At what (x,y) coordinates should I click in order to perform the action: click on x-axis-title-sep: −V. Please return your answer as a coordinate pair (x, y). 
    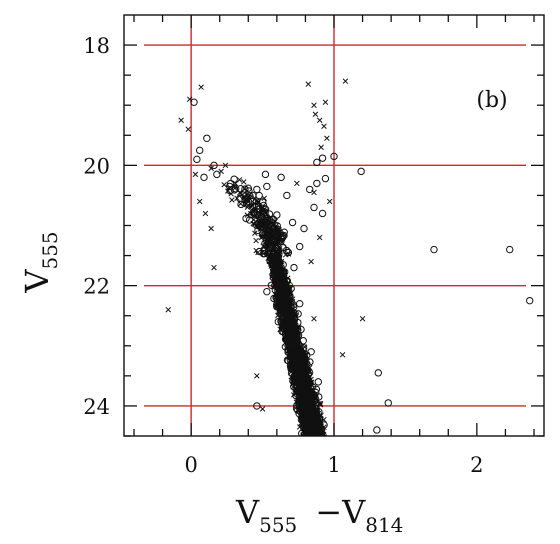
    Looking at the image, I should click on (340, 512).